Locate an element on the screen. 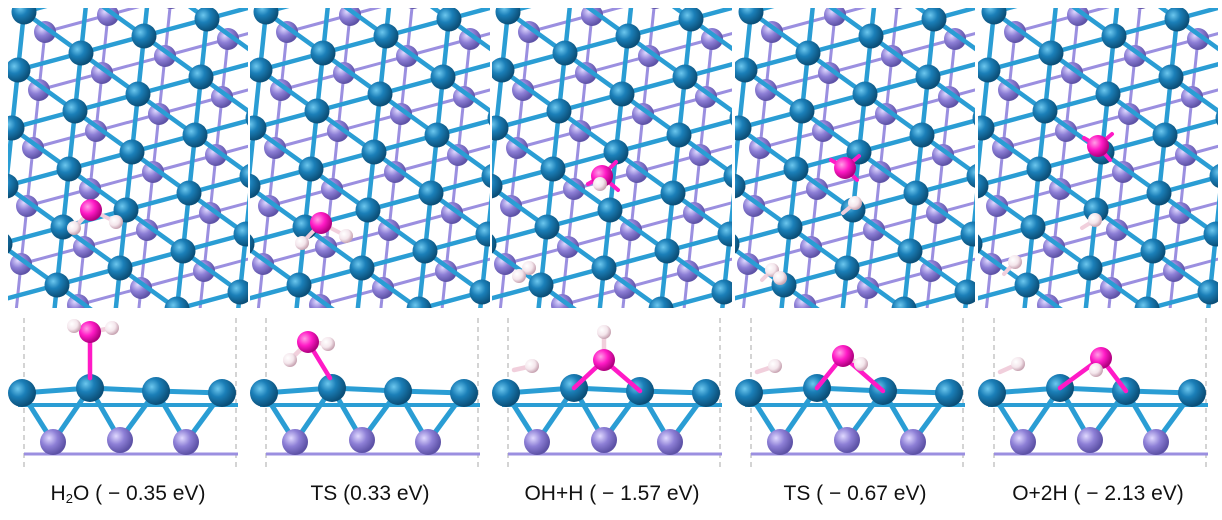 Image resolution: width=1222 pixels, height=520 pixels. oxygen-atom is located at coordinates (1098, 146).